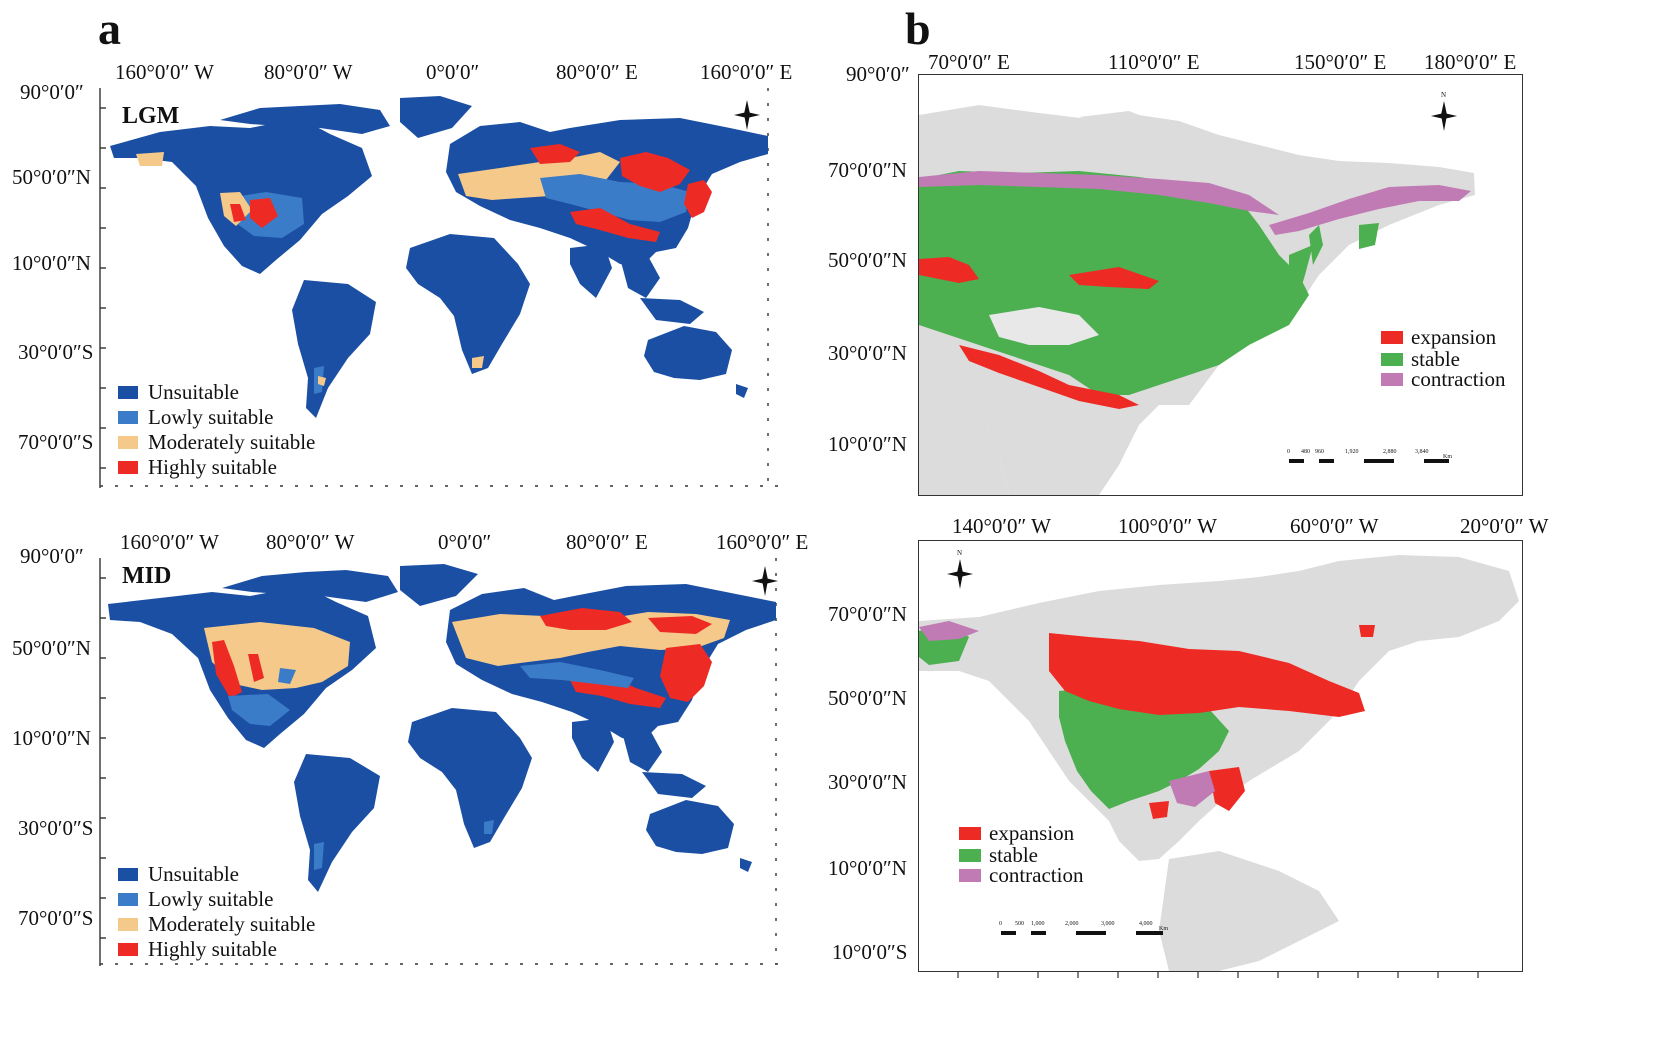 This screenshot has width=1654, height=1040. Describe the element at coordinates (151, 116) in the screenshot. I see `period-label-lgm: LGM` at that location.